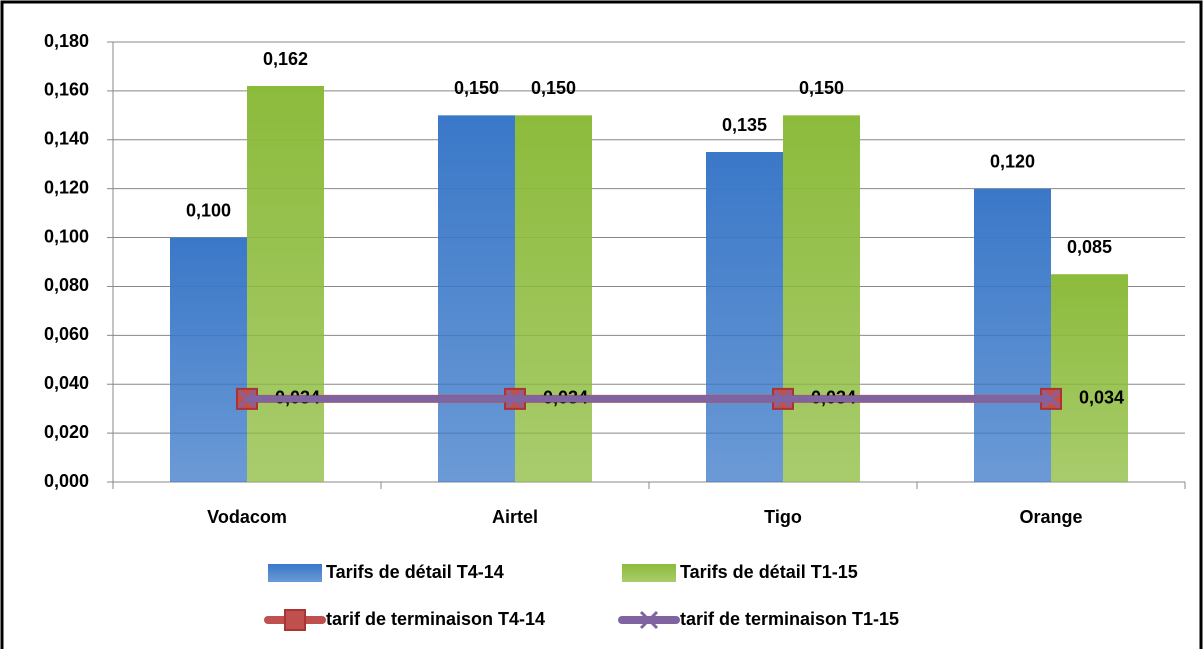  What do you see at coordinates (66, 41) in the screenshot?
I see `y-tick-label: 0,180` at bounding box center [66, 41].